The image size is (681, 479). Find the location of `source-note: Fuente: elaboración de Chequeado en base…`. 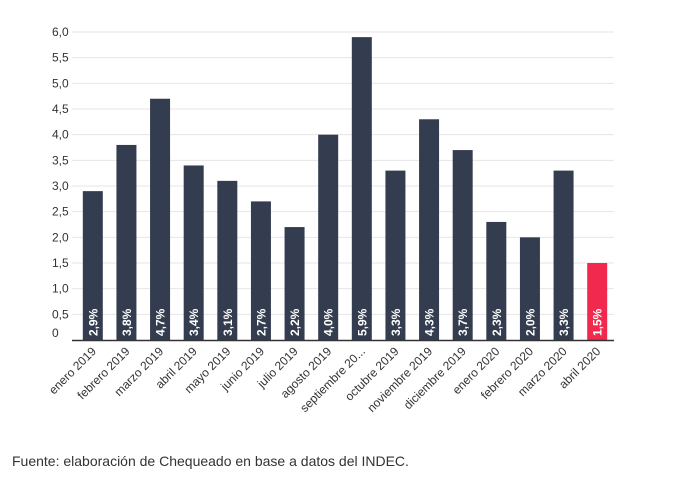

source-note: Fuente: elaboración de Chequeado en base… is located at coordinates (210, 461).